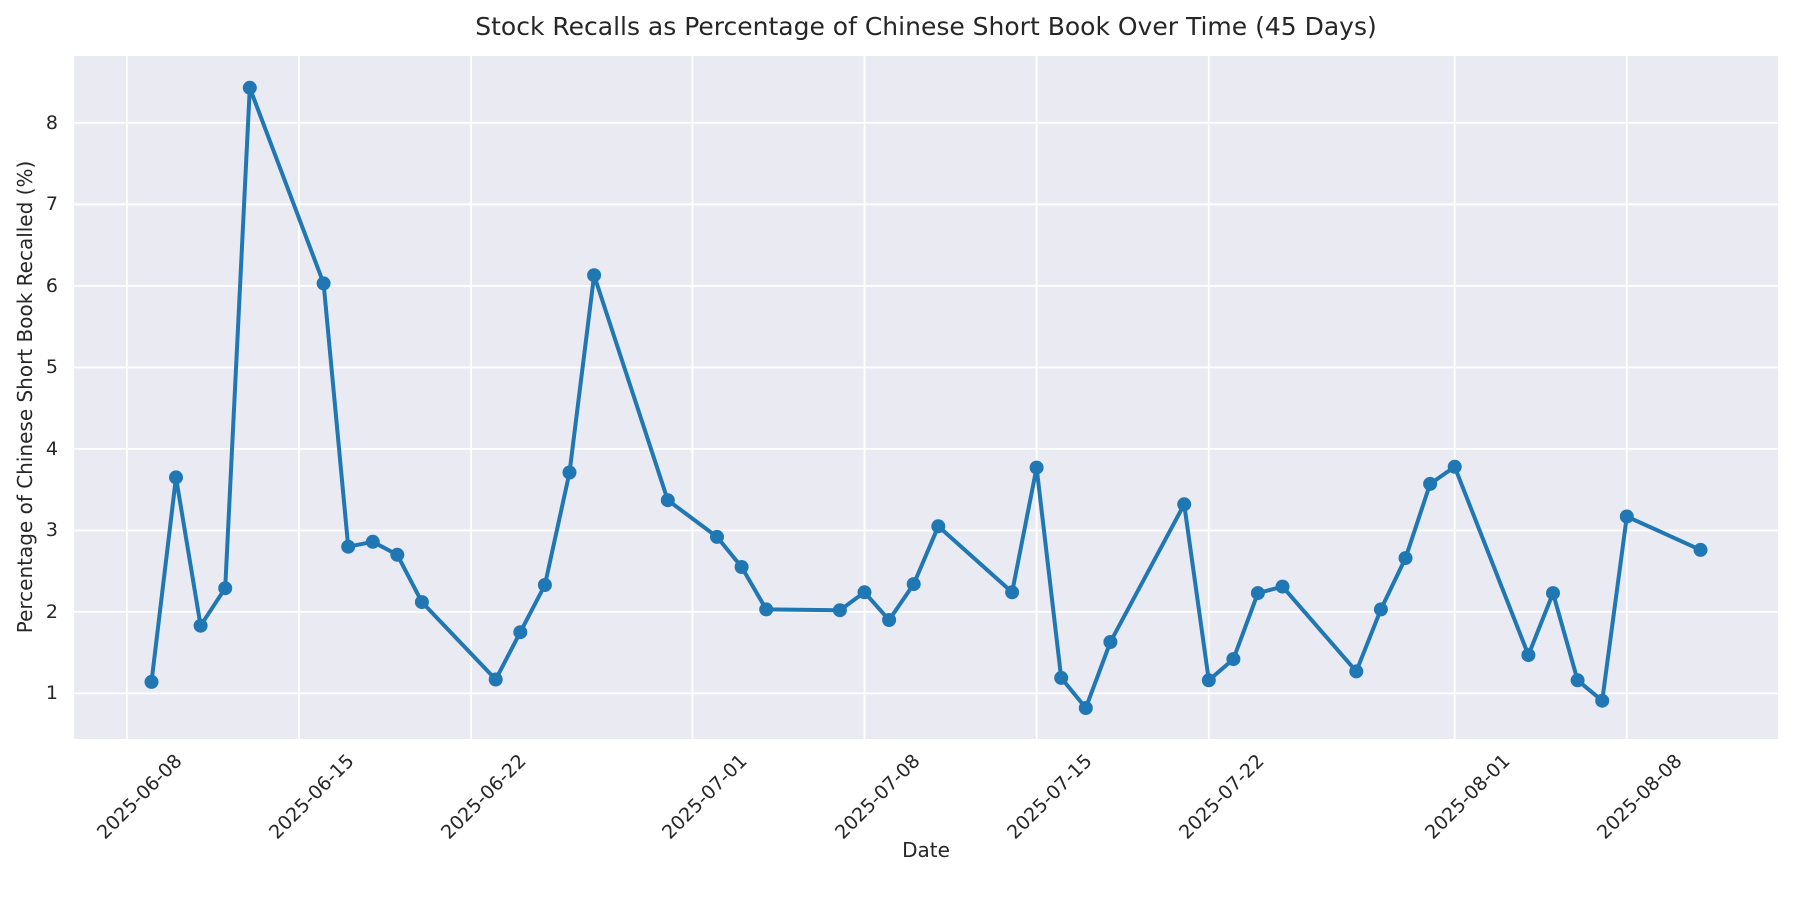  I want to click on y-tick-label: 8, so click(51, 122).